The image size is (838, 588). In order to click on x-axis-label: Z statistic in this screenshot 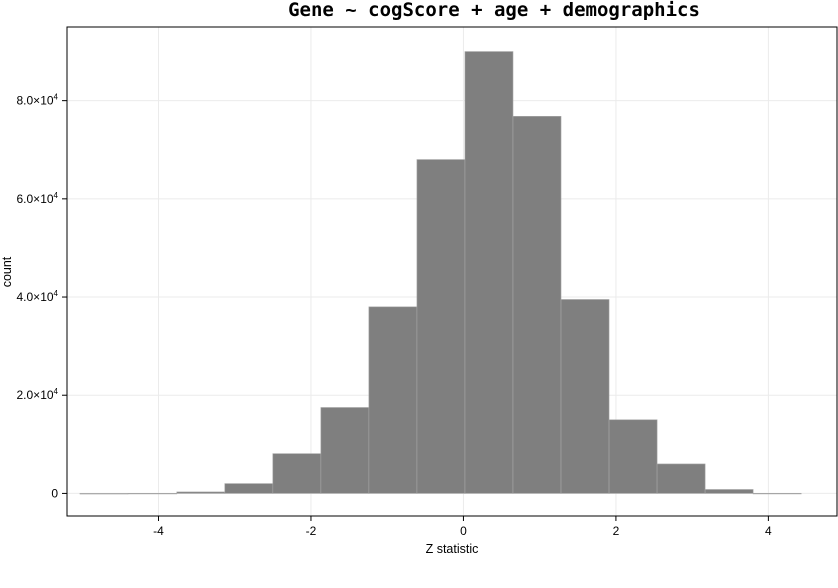, I will do `click(452, 549)`.